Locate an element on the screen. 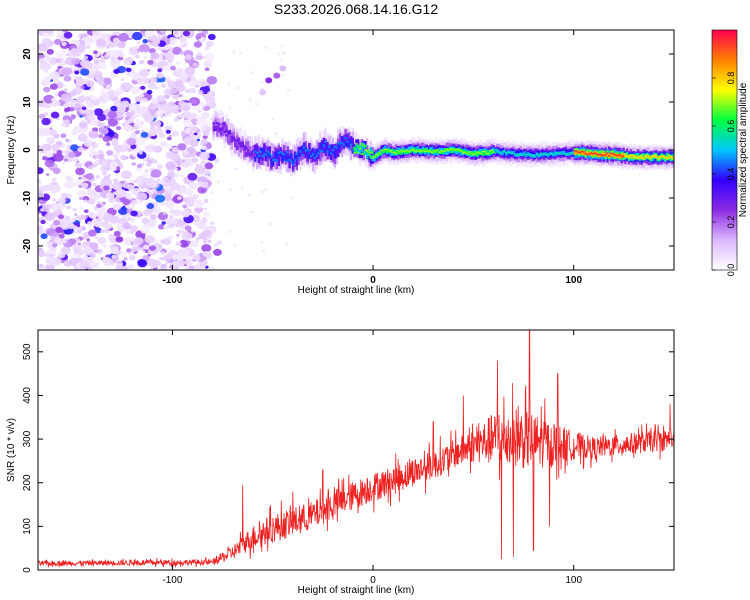 The image size is (750, 600). spectrogram-y-tick-label: 10 is located at coordinates (27, 102).